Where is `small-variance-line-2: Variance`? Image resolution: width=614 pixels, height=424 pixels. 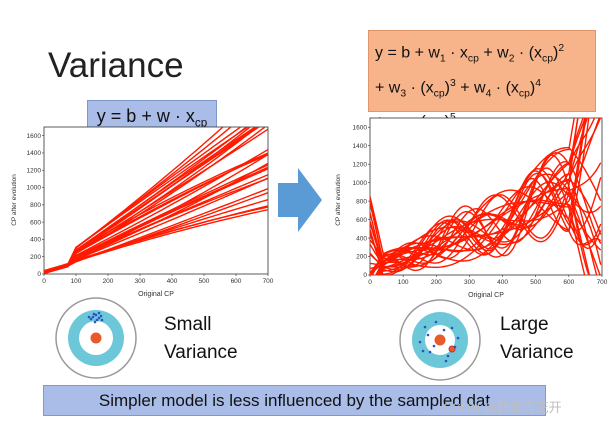
small-variance-line-2: Variance is located at coordinates (201, 352).